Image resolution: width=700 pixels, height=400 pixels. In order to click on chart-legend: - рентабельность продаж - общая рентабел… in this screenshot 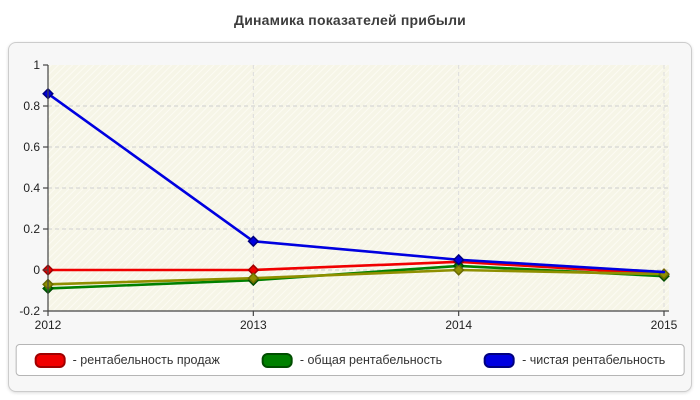, I will do `click(350, 360)`.